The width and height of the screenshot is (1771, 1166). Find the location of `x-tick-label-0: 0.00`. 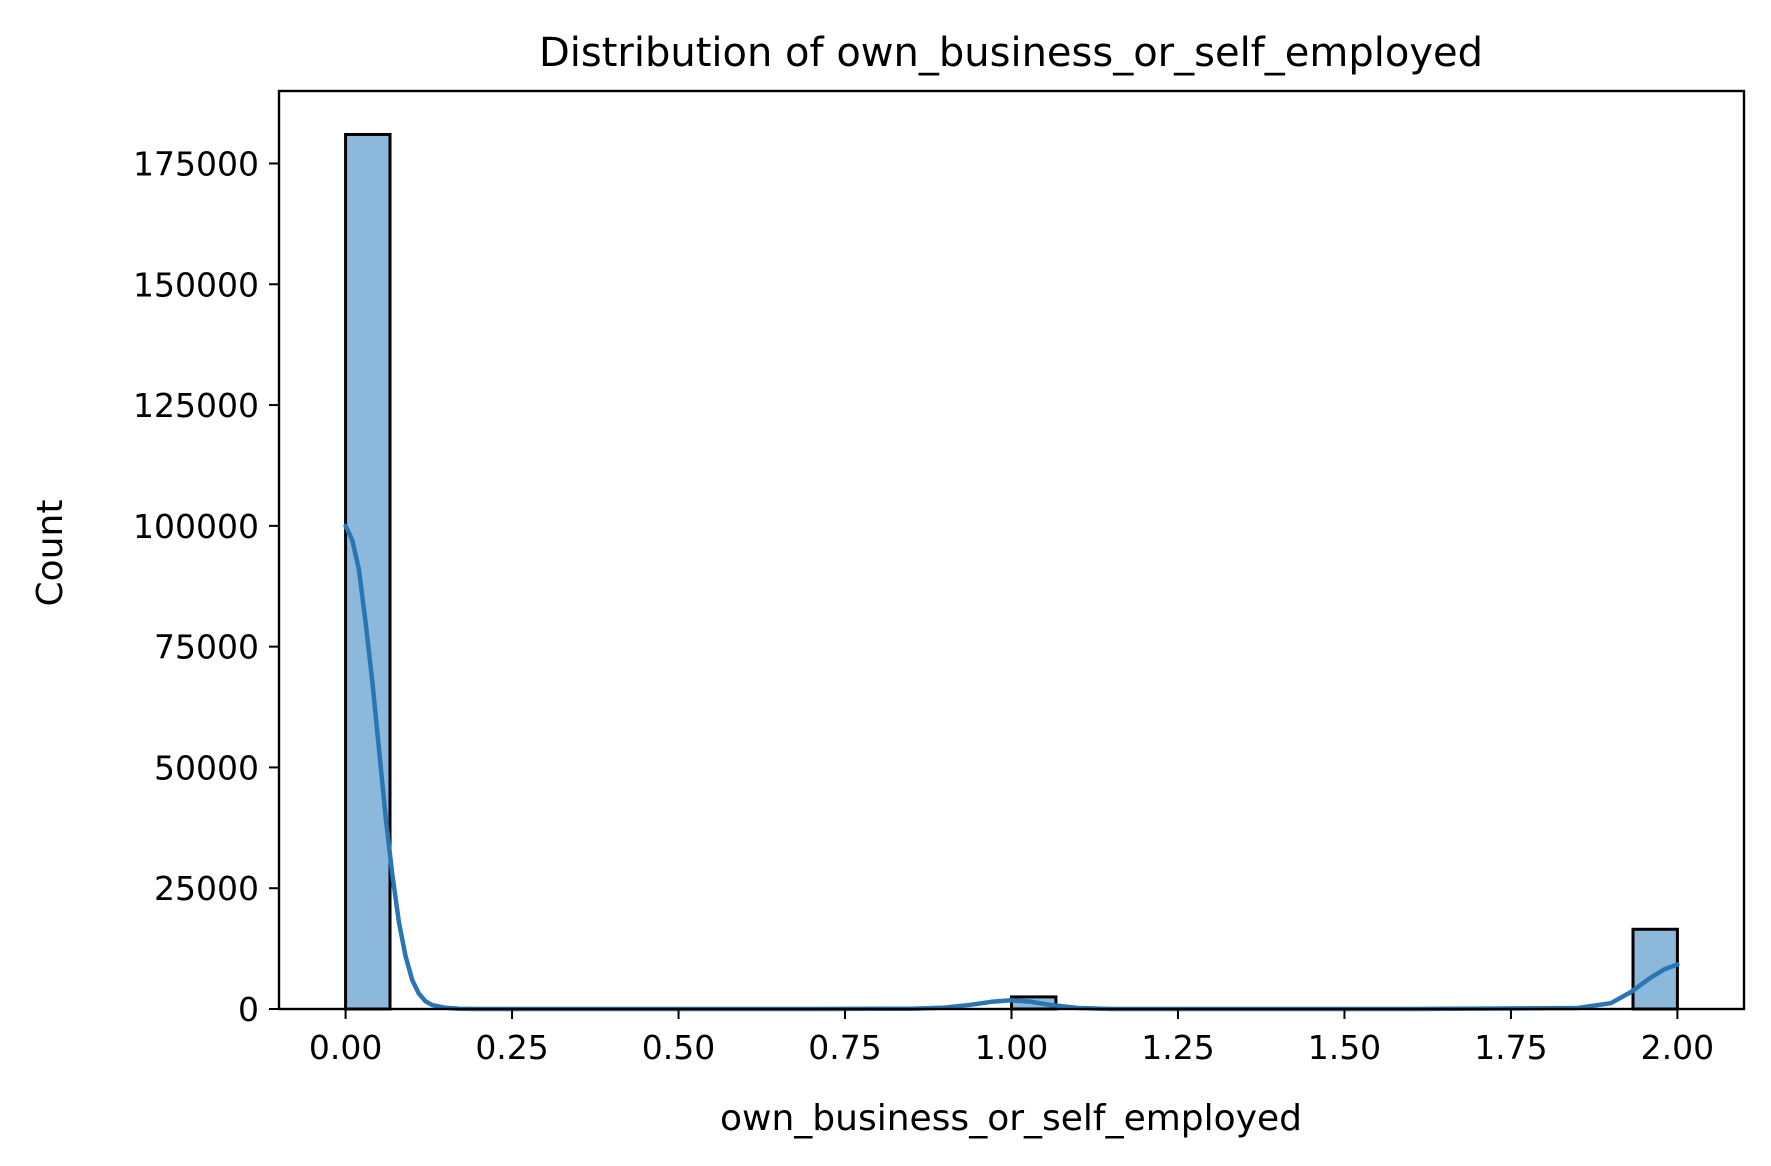

x-tick-label-0: 0.00 is located at coordinates (345, 1047).